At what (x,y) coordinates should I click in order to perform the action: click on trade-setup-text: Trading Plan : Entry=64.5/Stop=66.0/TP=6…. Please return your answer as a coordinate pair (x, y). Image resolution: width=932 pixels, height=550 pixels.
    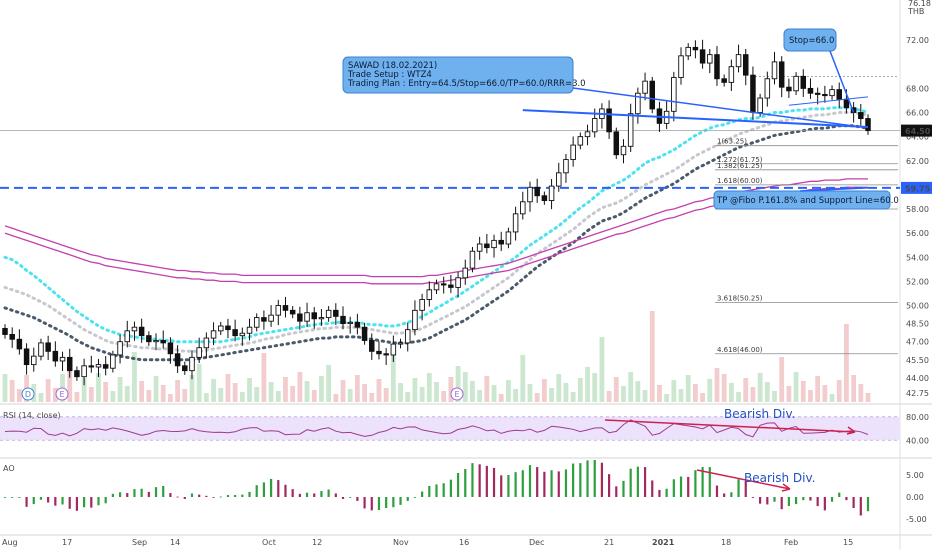
    Looking at the image, I should click on (466, 84).